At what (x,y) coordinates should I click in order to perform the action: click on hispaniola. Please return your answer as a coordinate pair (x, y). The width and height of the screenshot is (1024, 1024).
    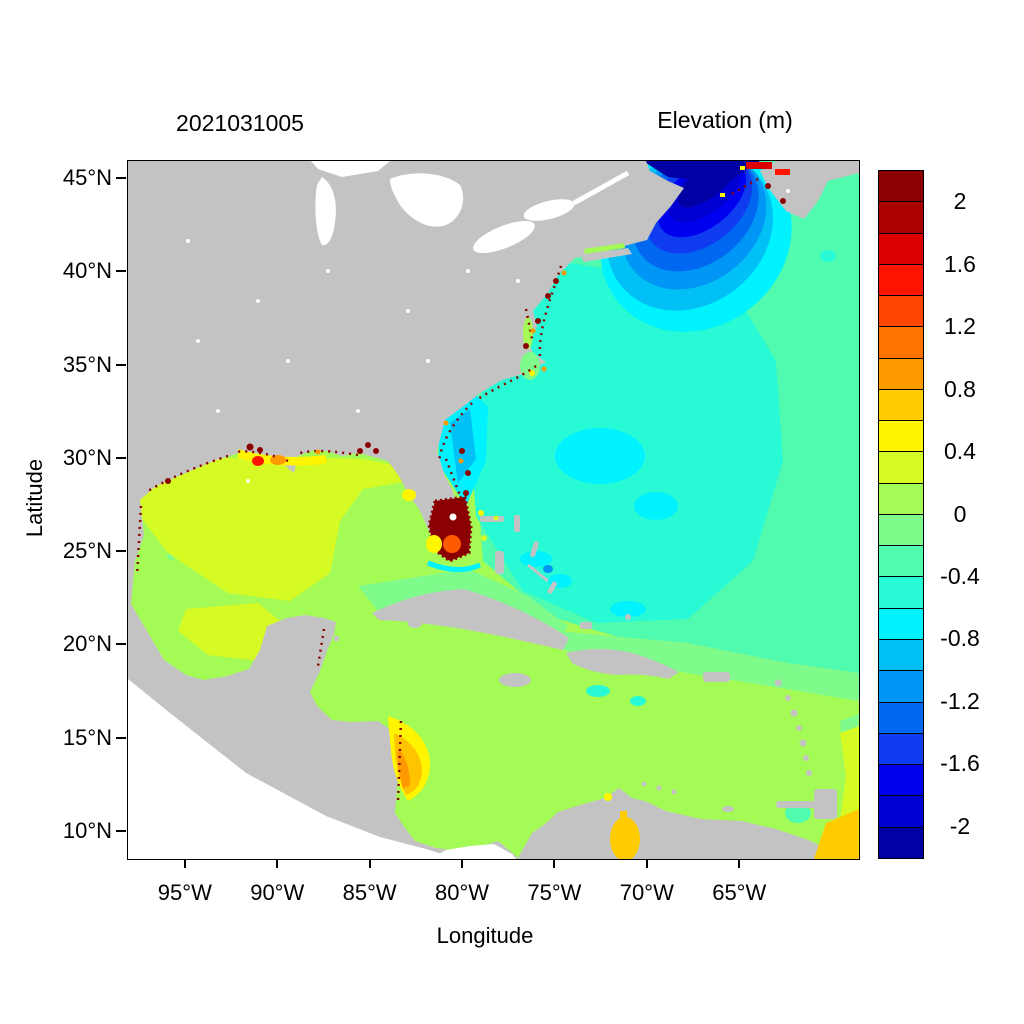
    Looking at the image, I should click on (622, 664).